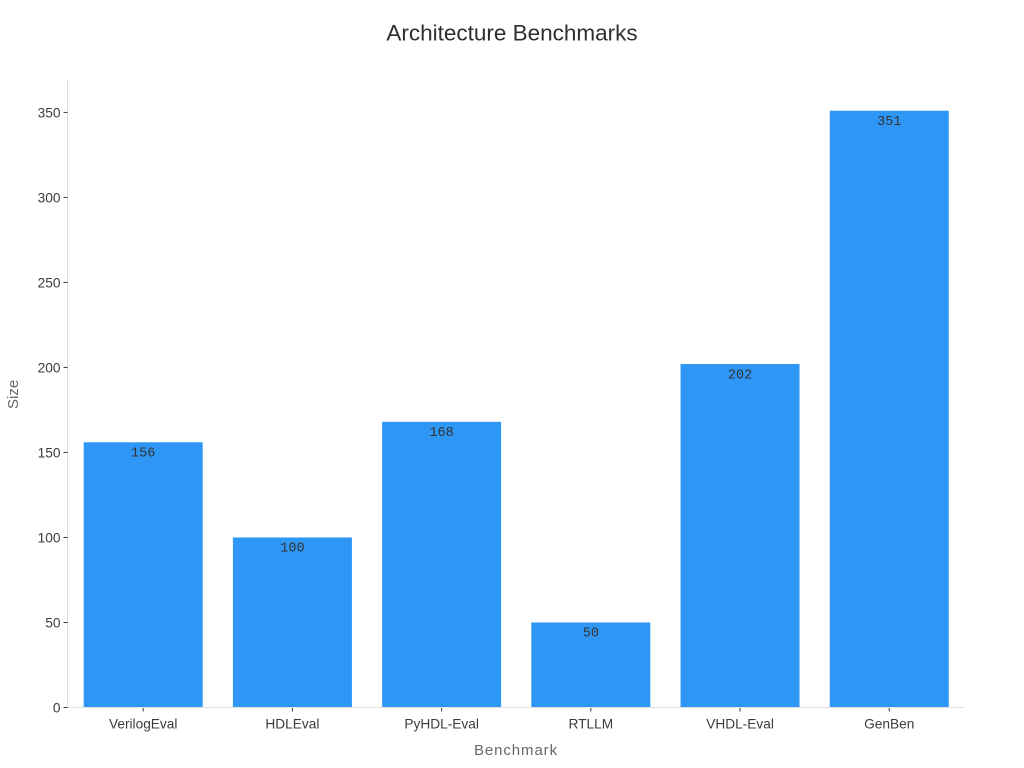  I want to click on svg-text: HDLEval, so click(292, 724).